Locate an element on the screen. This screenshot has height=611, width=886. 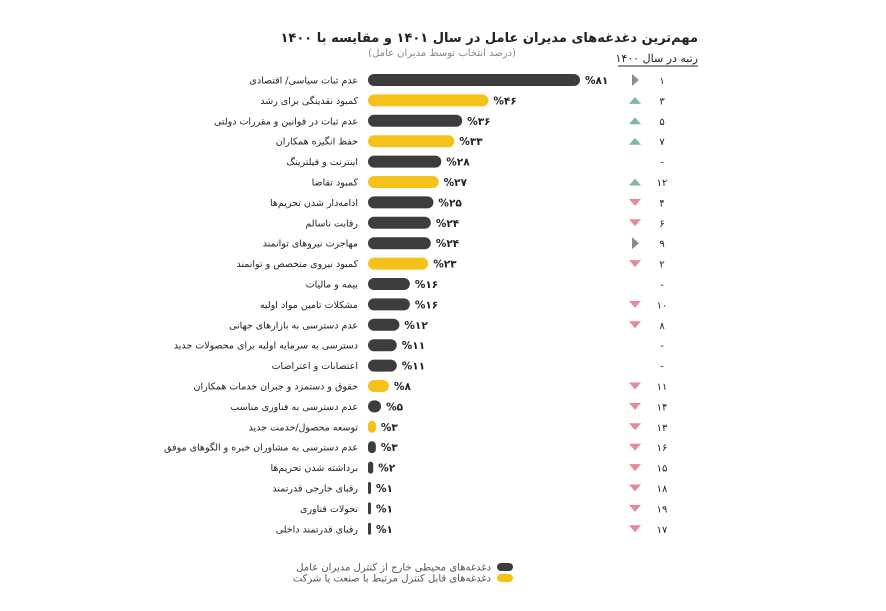
value-label: %۲۴ is located at coordinates (448, 224).